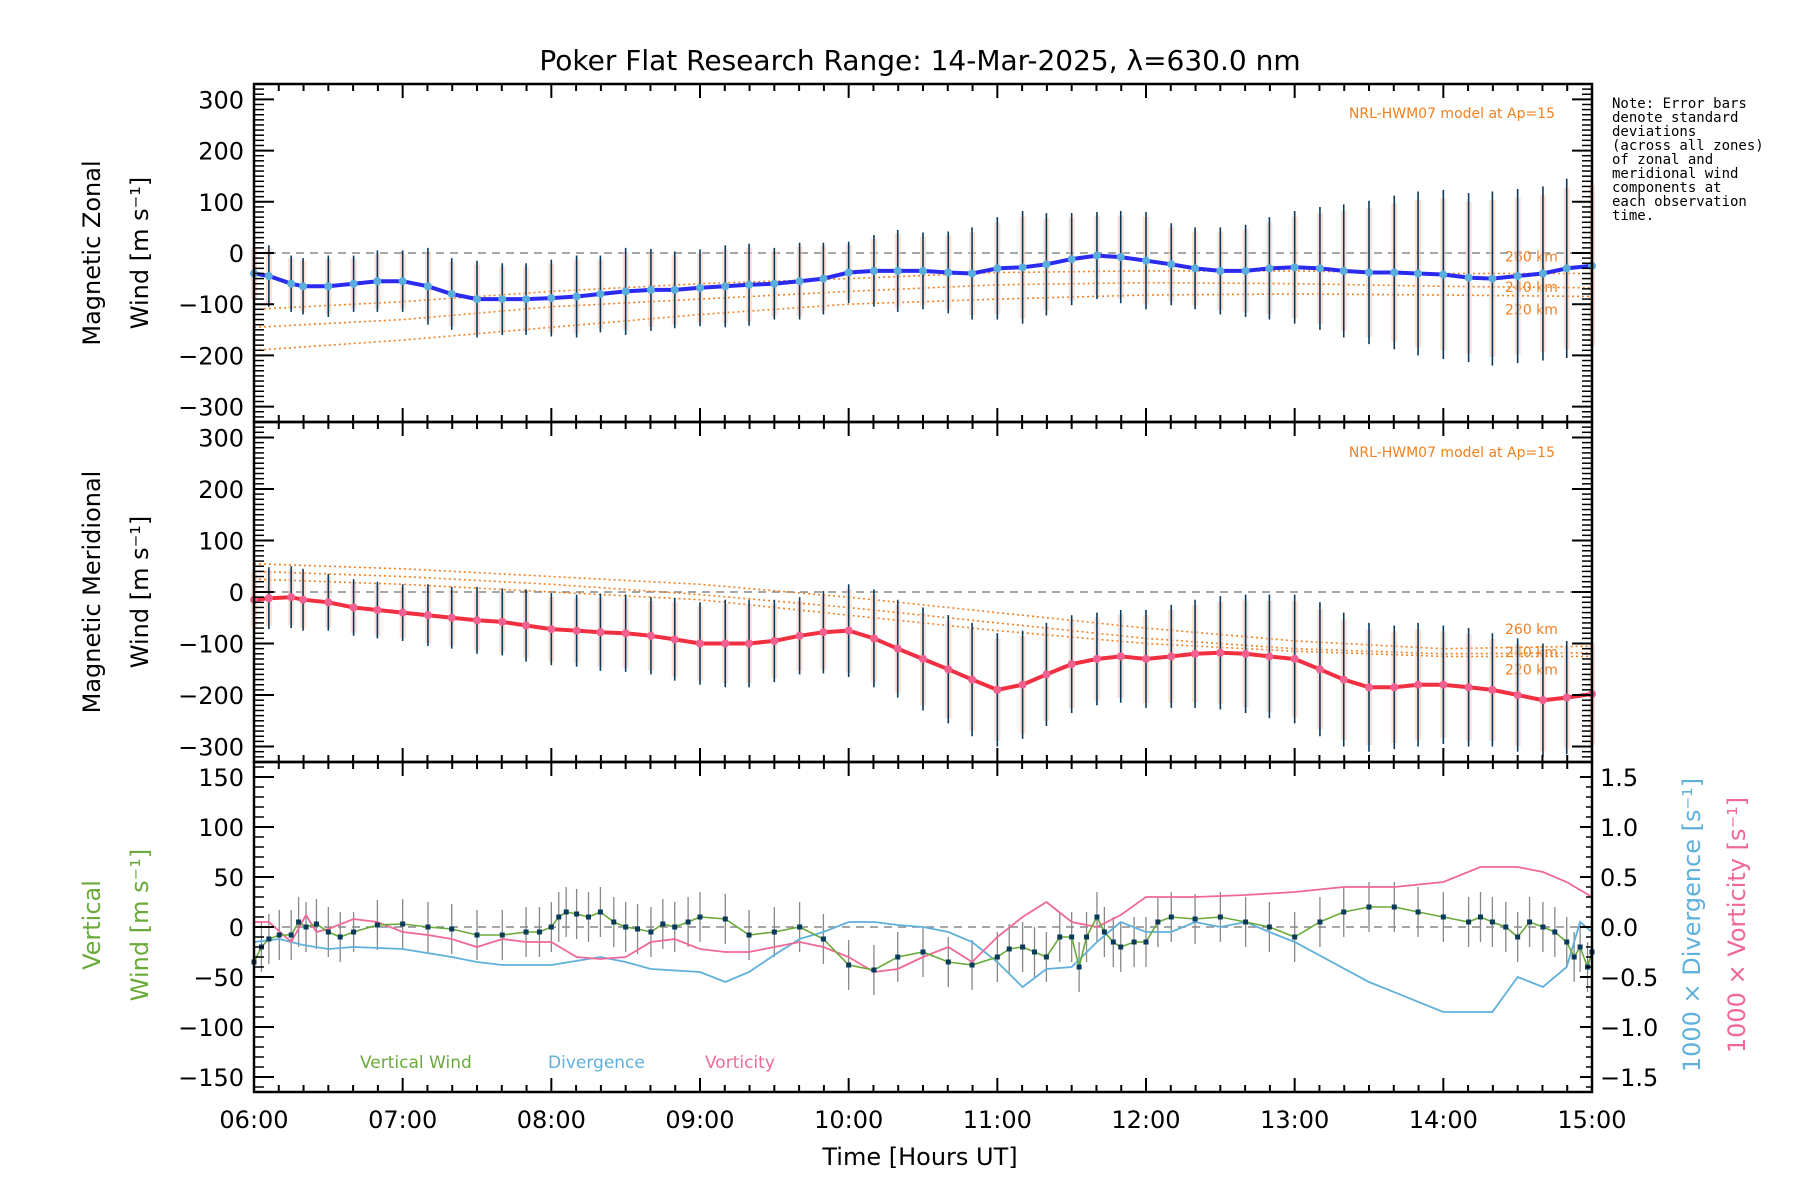 The image size is (1800, 1200). I want to click on note-line: components at, so click(1667, 188).